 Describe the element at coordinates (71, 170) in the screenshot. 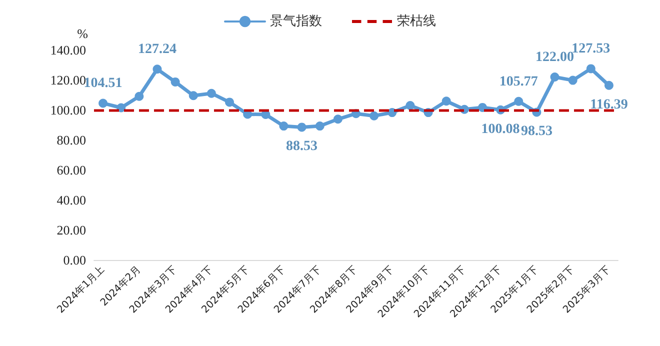

I see `y-tick-label: 60.00` at that location.